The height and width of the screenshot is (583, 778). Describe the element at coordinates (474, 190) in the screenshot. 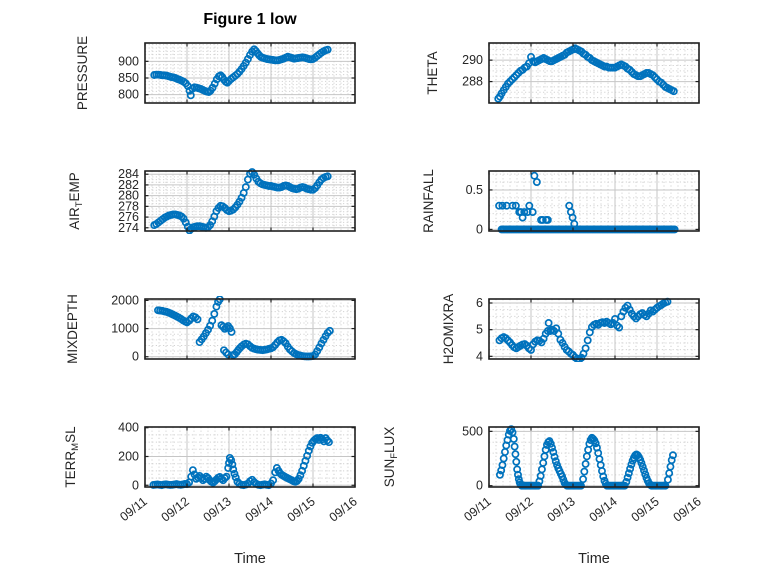

I see `ytick-label: 0.5` at that location.